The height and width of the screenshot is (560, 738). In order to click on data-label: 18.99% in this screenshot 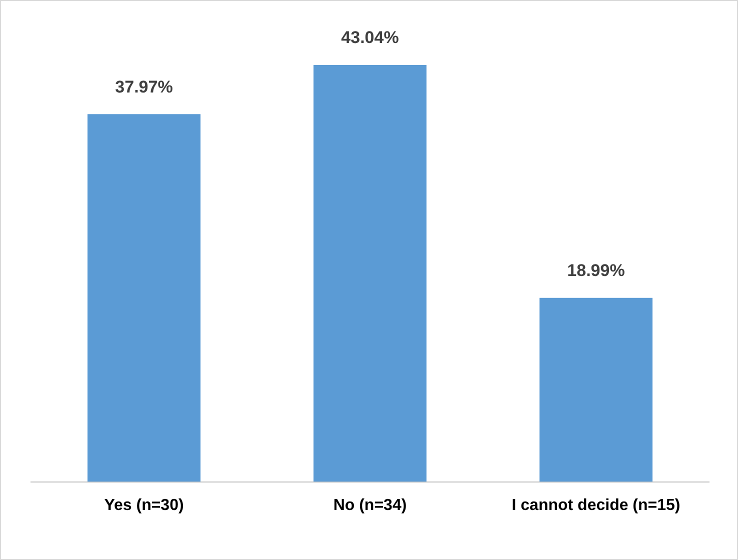, I will do `click(596, 270)`.